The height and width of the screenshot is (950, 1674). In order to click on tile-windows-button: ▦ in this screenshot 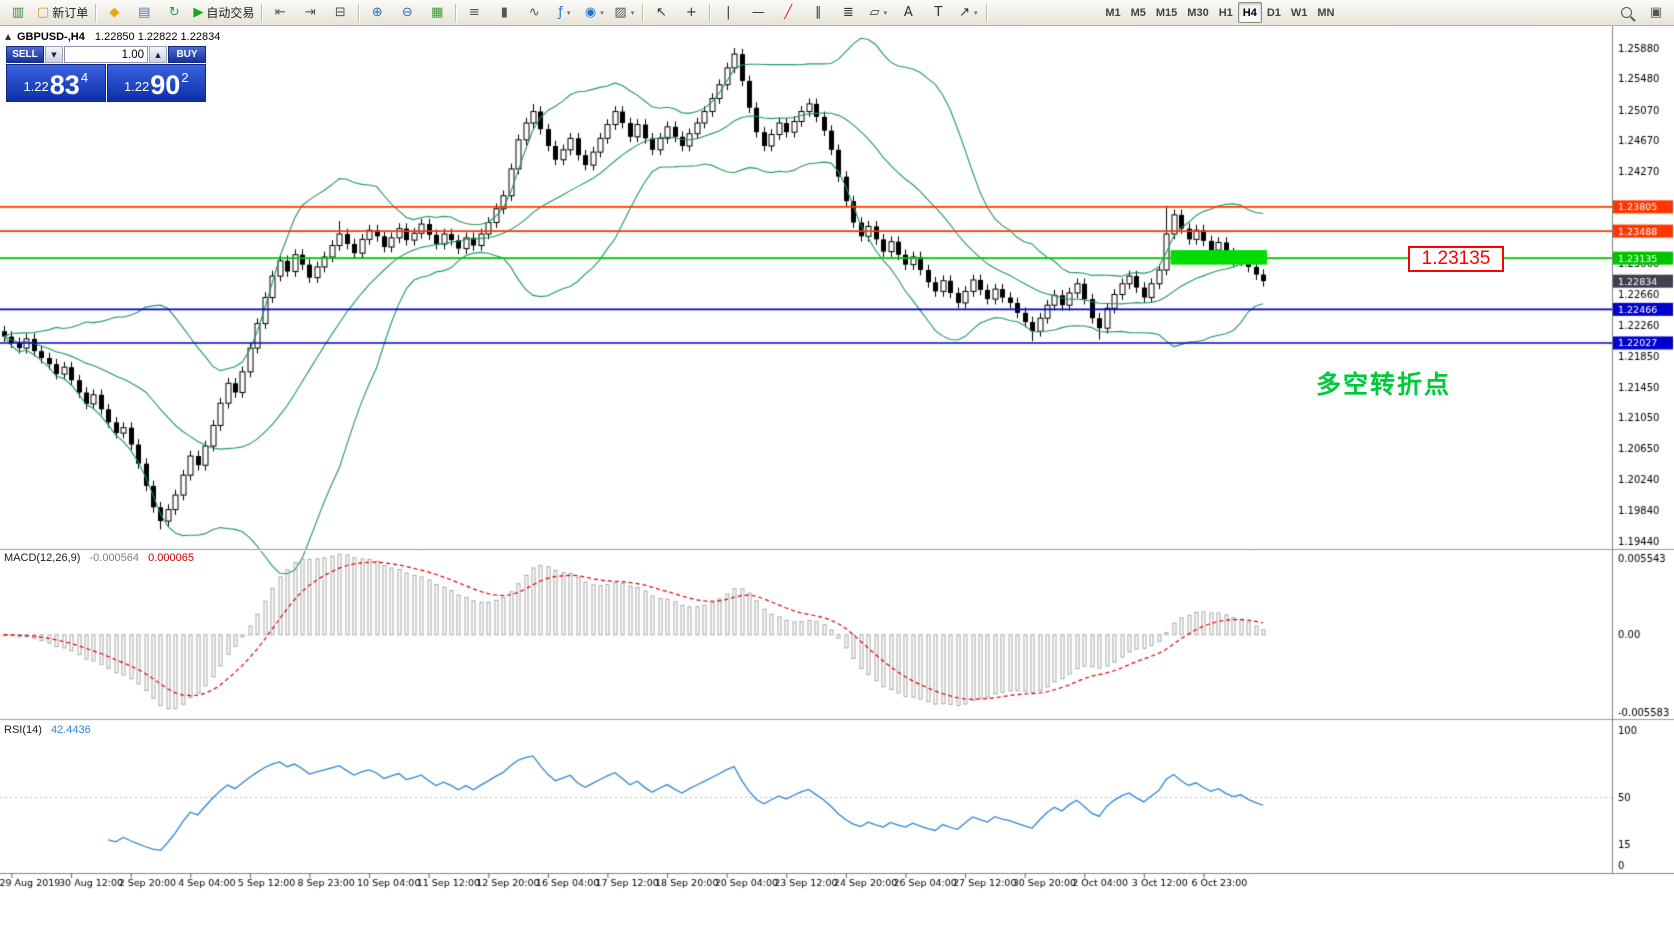, I will do `click(437, 12)`.